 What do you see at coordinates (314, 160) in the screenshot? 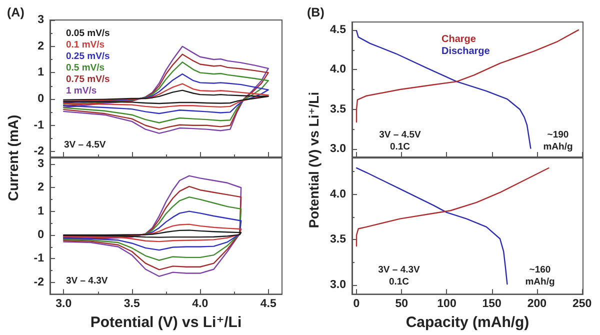
I see `y-axis-title: Potential (V) vs Li⁺/Li` at bounding box center [314, 160].